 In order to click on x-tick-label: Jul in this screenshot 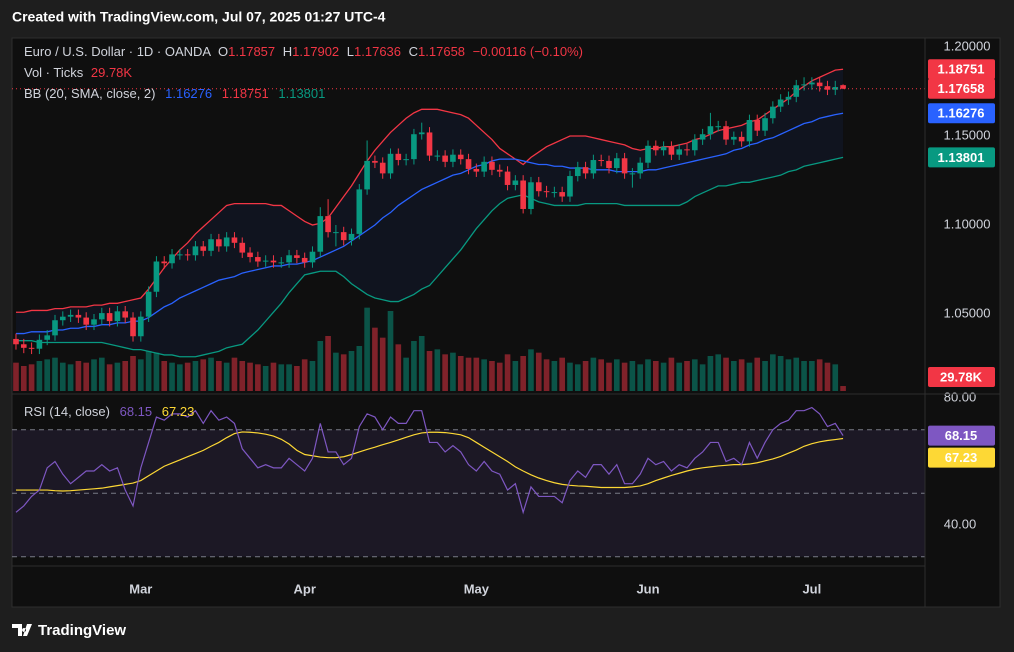, I will do `click(811, 588)`.